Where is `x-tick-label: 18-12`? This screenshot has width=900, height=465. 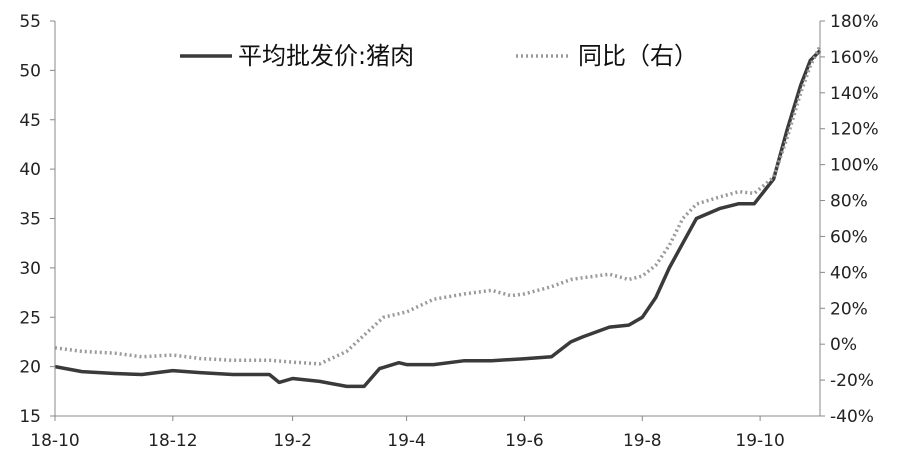 x-tick-label: 18-12 is located at coordinates (172, 441).